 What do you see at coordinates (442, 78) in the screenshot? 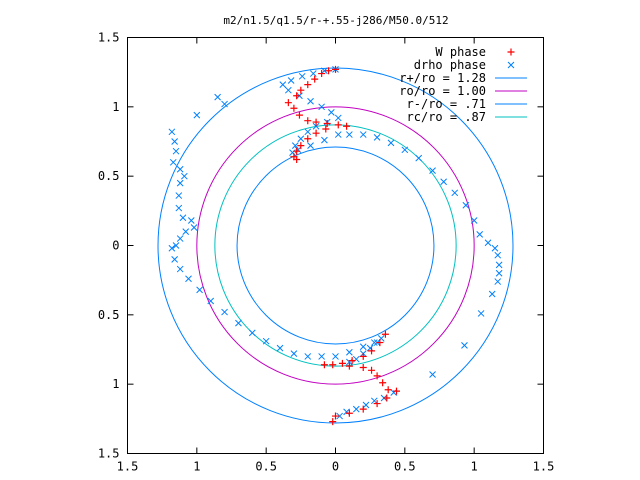
I see `legend-label: r+/ro = 1.28` at bounding box center [442, 78].